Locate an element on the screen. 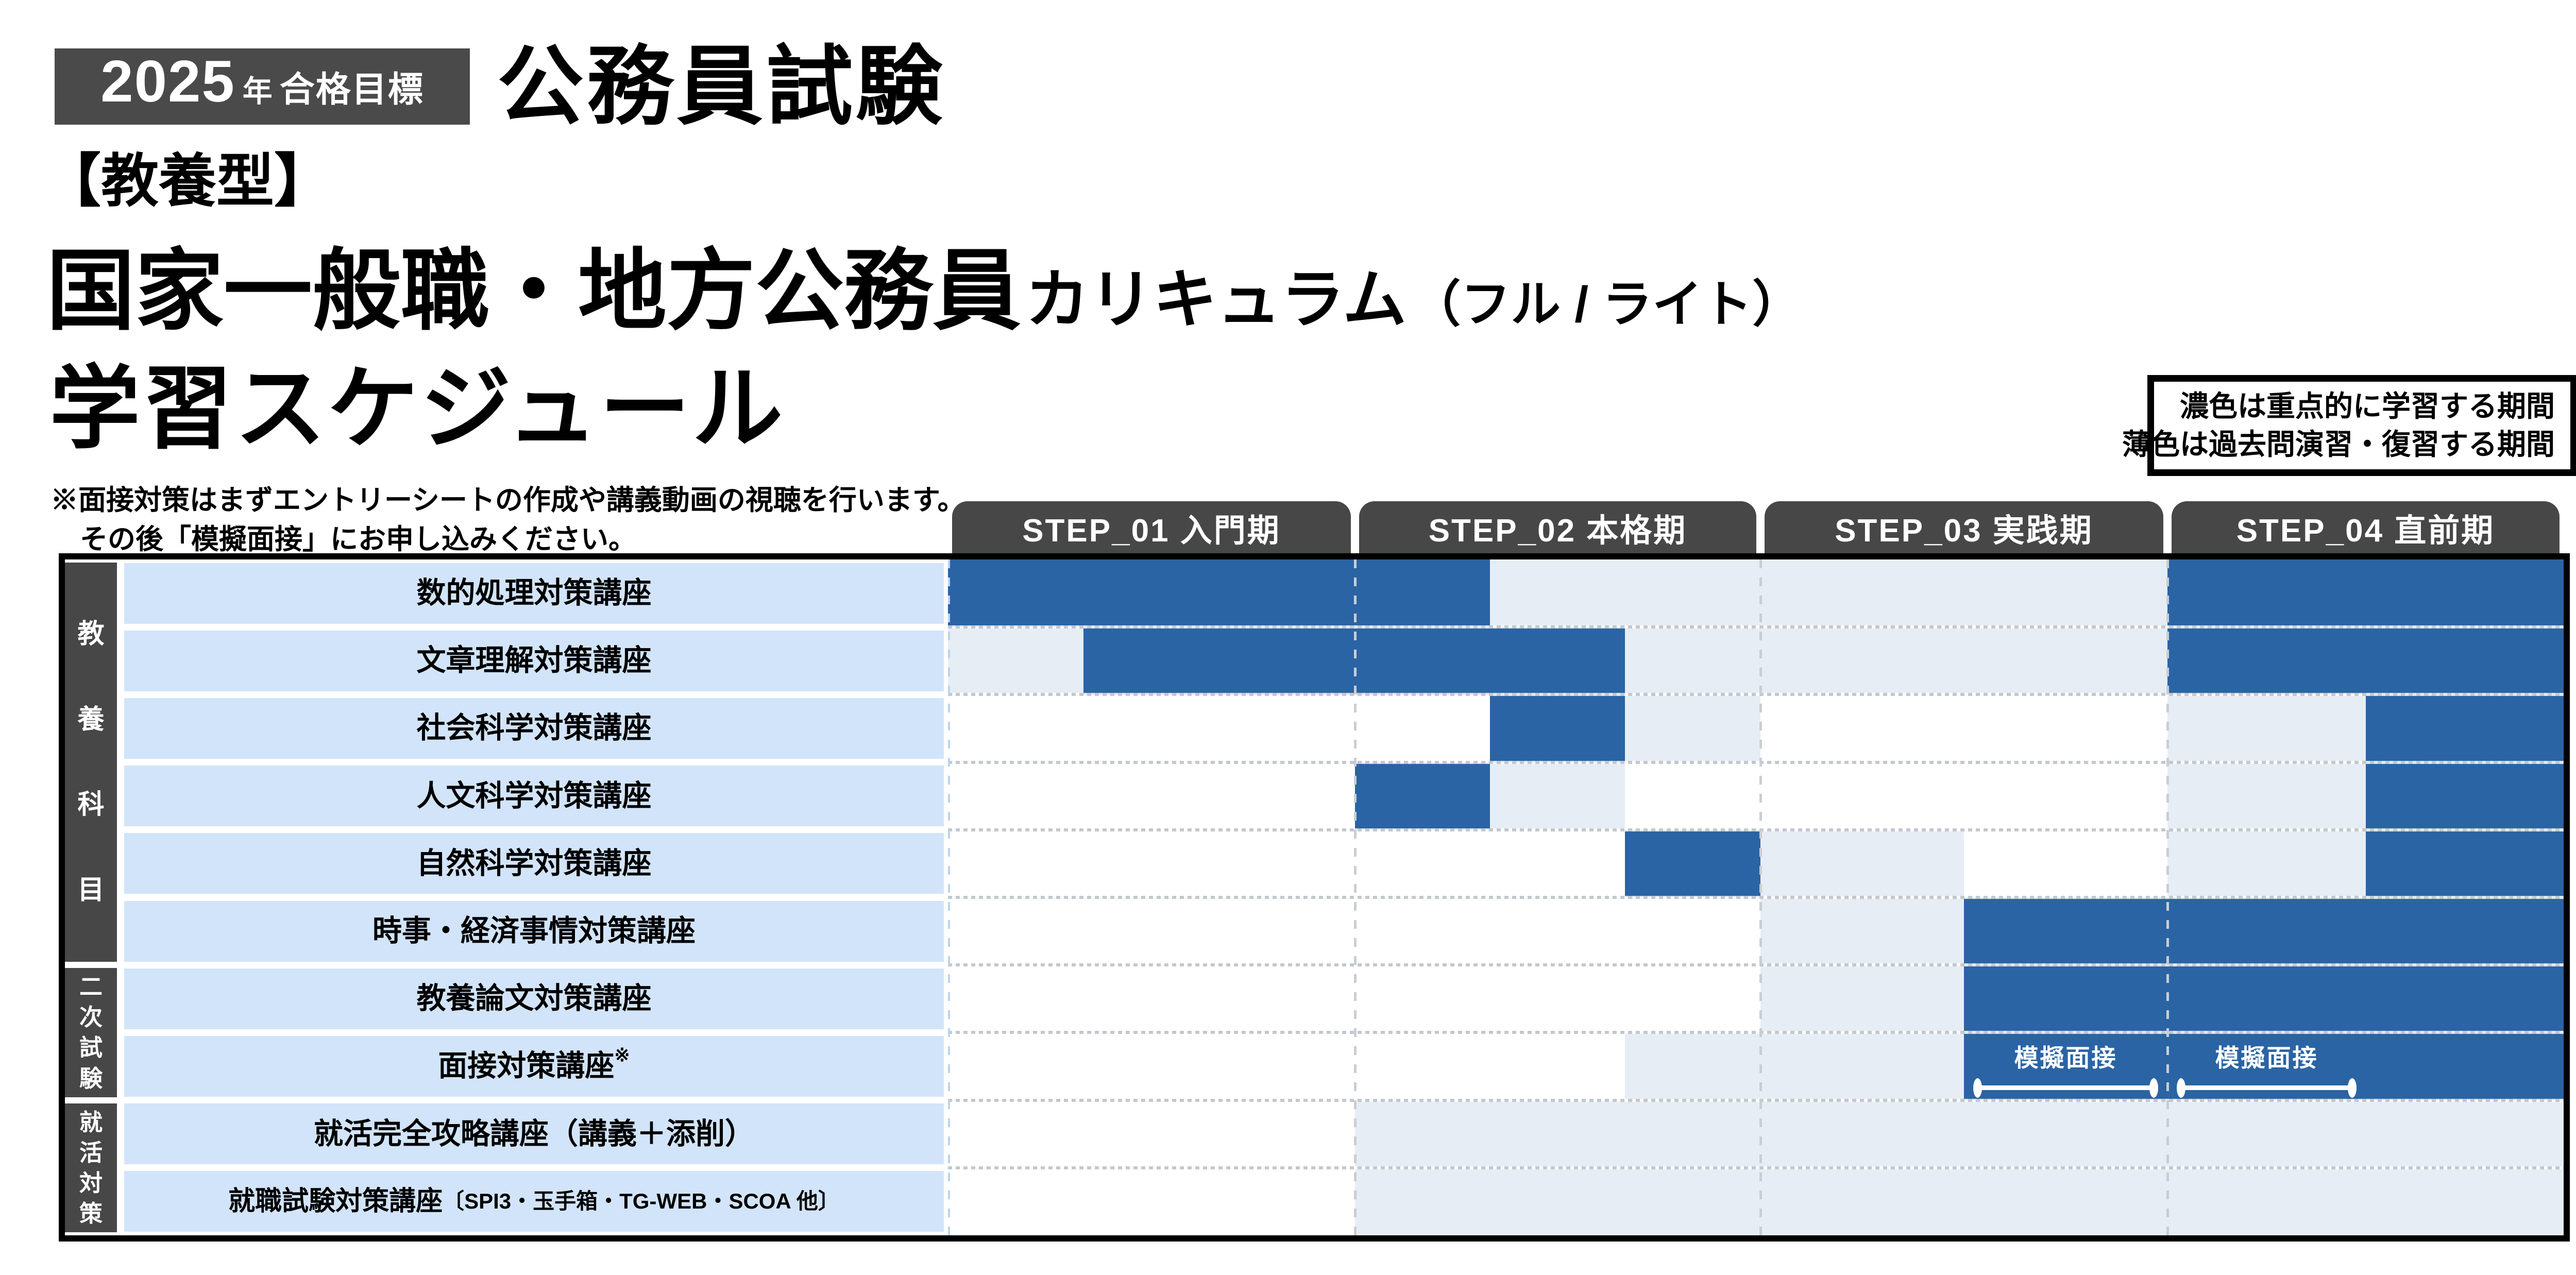  row-label-text: 文章理解対策講座 is located at coordinates (534, 660).